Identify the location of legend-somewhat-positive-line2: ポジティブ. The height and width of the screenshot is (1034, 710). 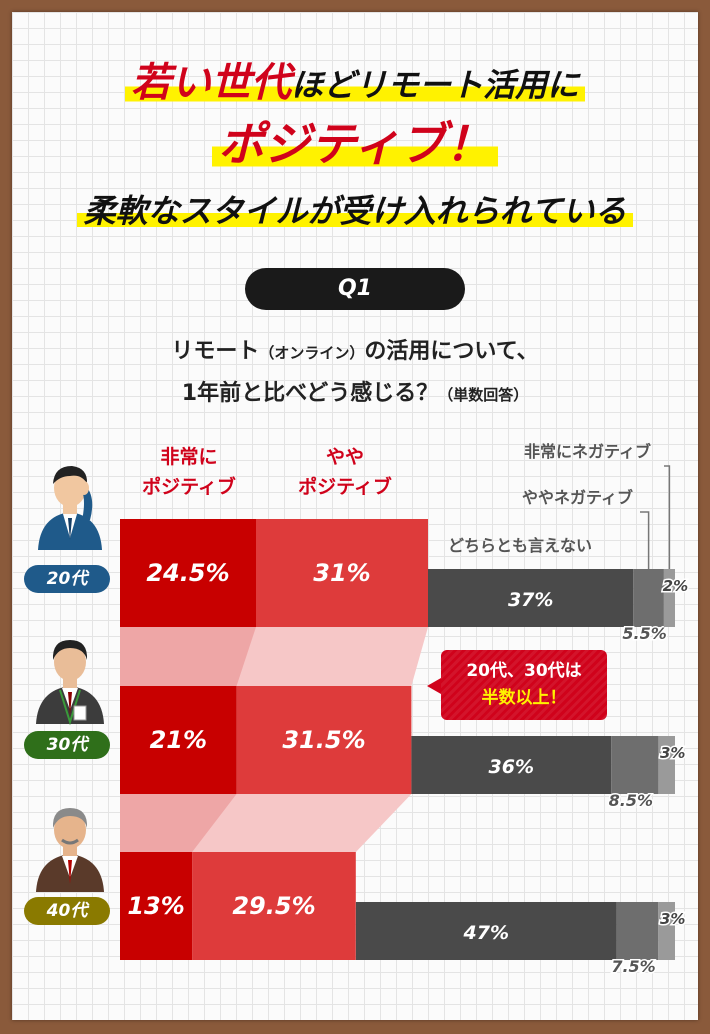
(345, 487).